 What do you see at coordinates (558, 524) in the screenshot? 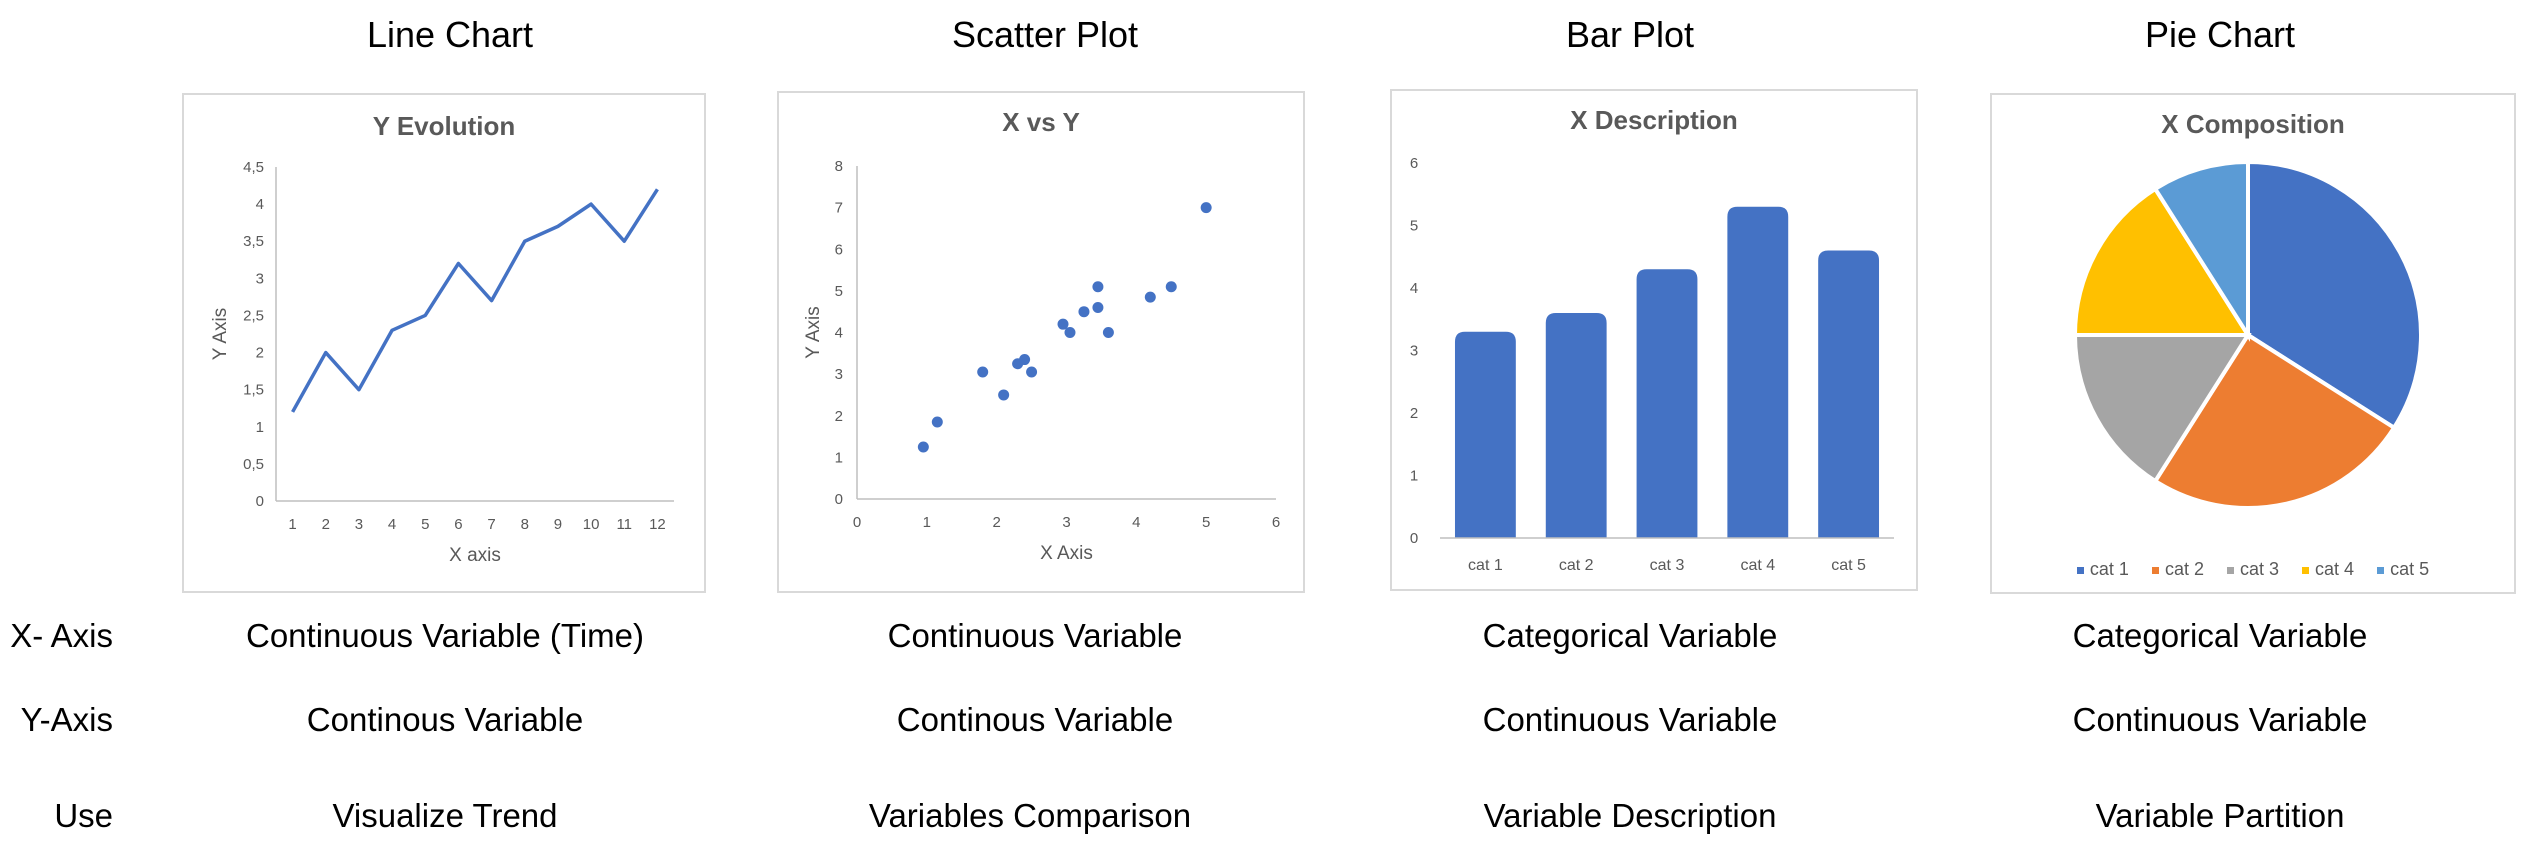
I see `x-tick-label: 9` at bounding box center [558, 524].